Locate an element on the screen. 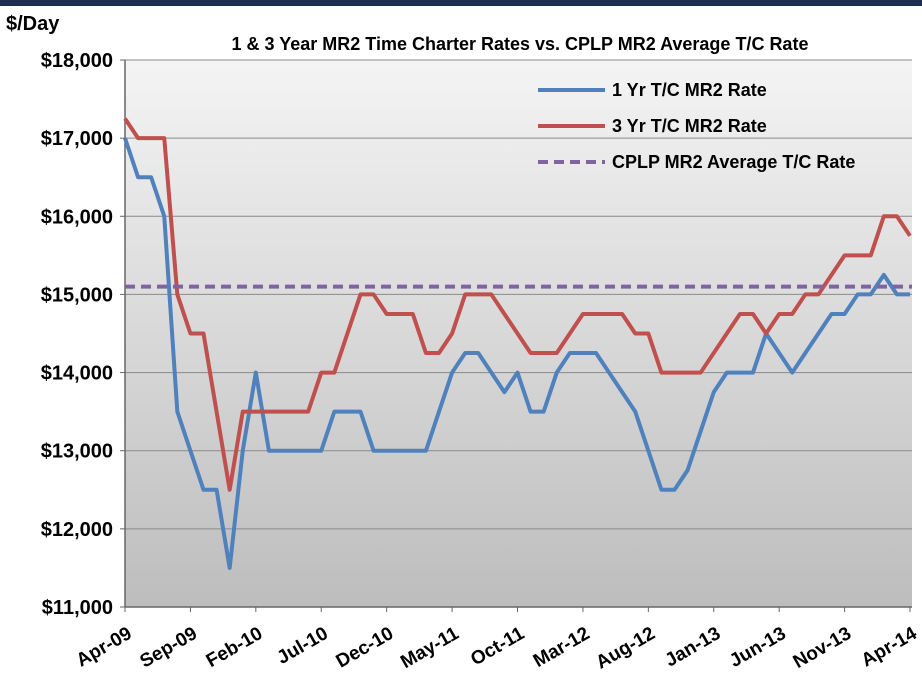 This screenshot has width=922, height=699. y-axis-label: $/Day is located at coordinates (33, 24).